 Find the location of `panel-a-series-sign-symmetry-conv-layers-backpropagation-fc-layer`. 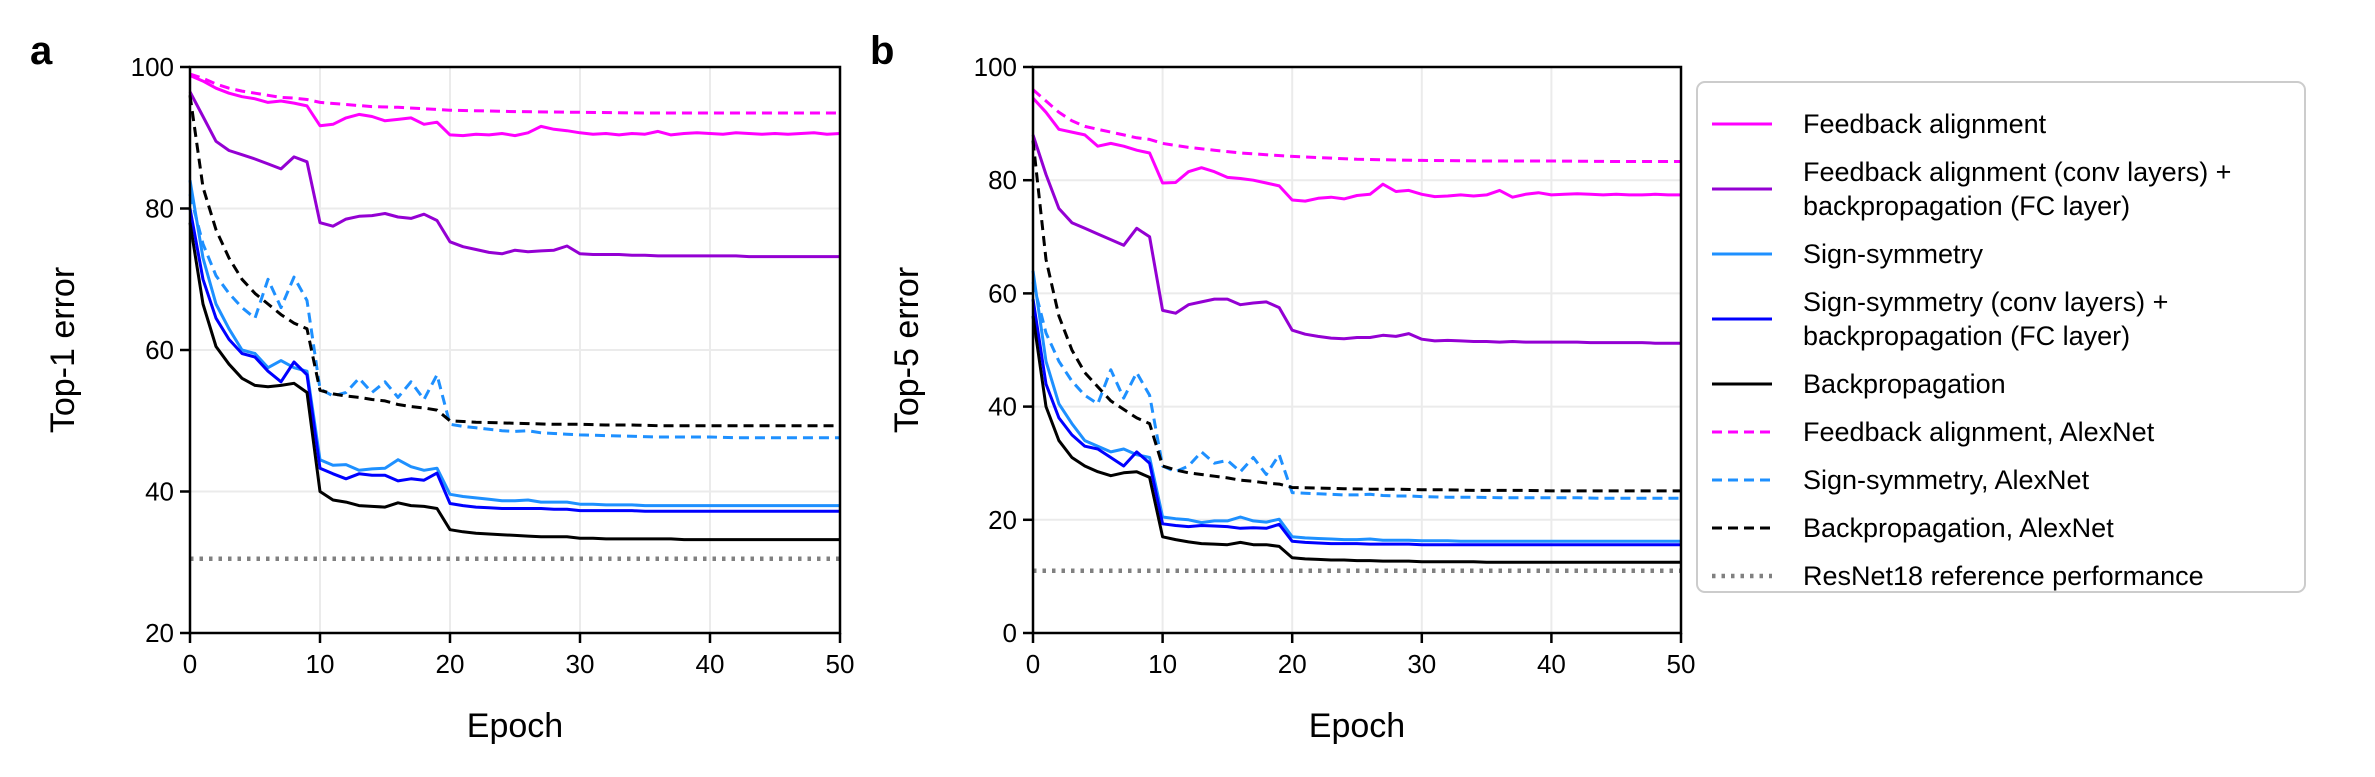

panel-a-series-sign-symmetry-conv-layers-backpropagation-fc-layer is located at coordinates (514, 360).